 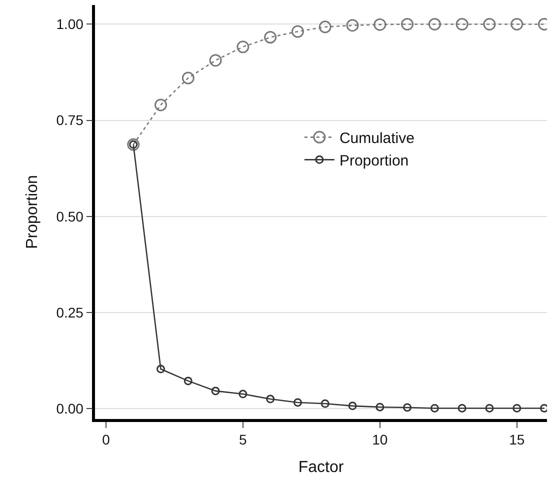 I want to click on y-axis-title: Proportion, so click(x=33, y=212).